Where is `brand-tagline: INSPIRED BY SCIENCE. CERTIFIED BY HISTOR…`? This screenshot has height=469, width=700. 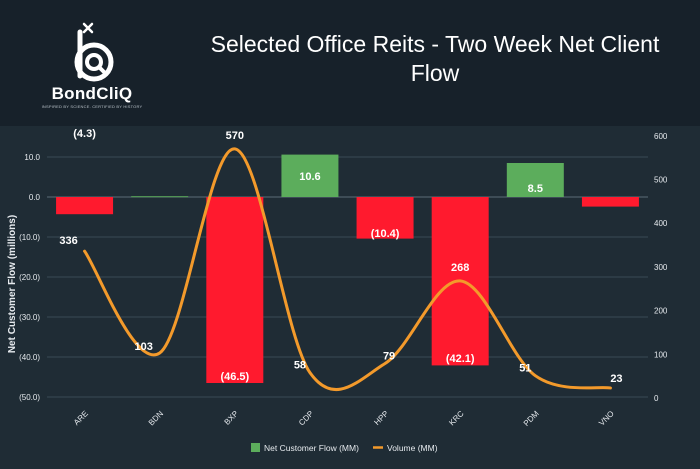 brand-tagline: INSPIRED BY SCIENCE. CERTIFIED BY HISTOR… is located at coordinates (92, 106).